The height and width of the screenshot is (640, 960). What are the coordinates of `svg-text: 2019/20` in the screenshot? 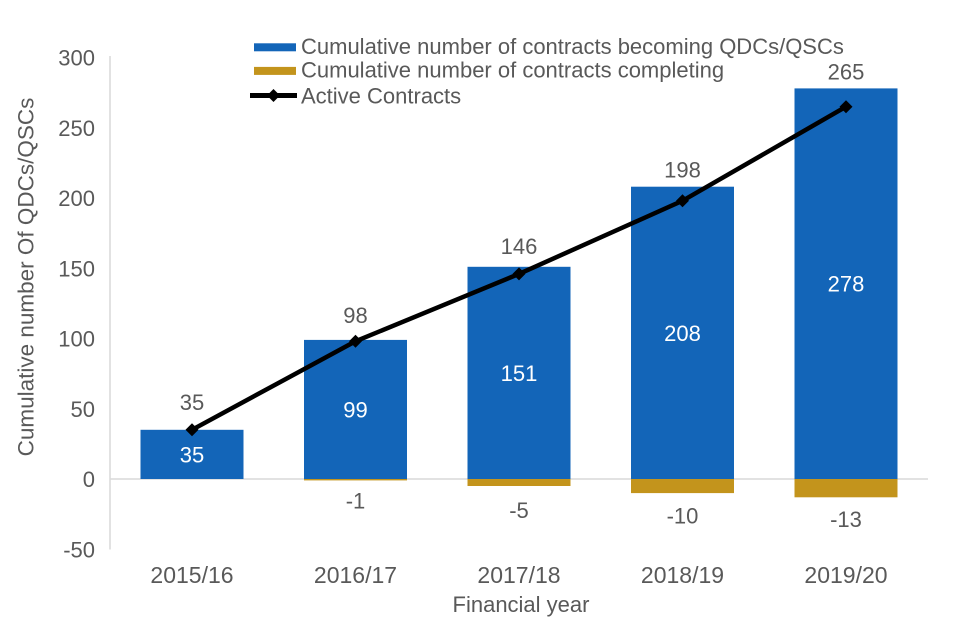 It's located at (845, 575).